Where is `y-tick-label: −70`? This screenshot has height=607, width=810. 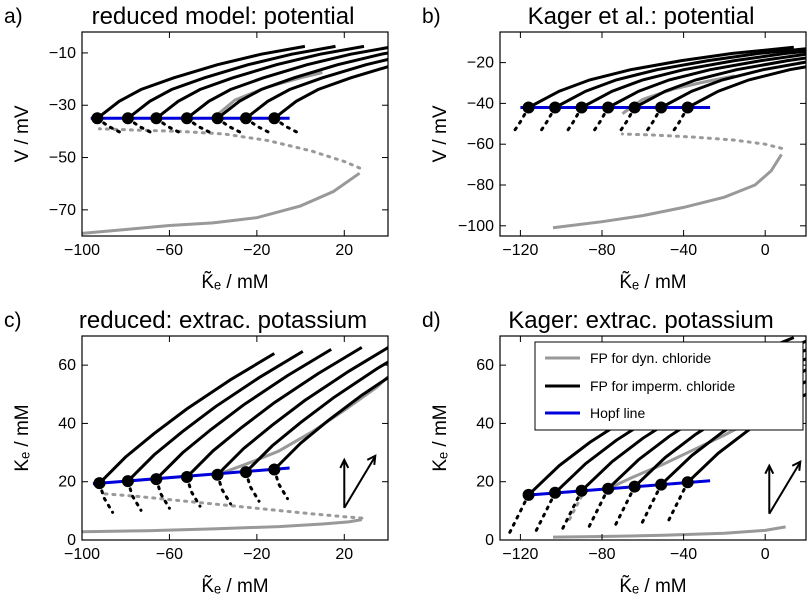
y-tick-label: −70 is located at coordinates (62, 210).